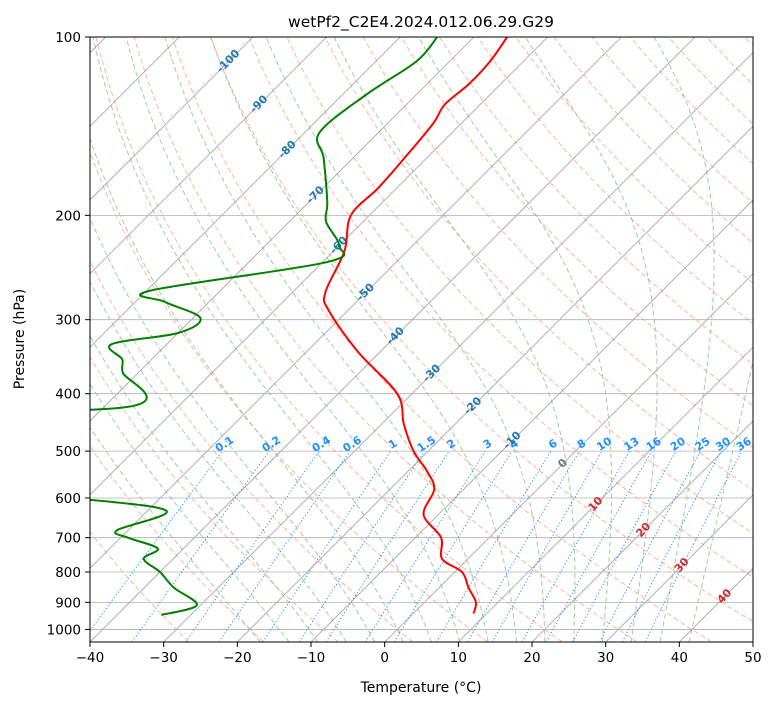  Describe the element at coordinates (271, 444) in the screenshot. I see `mixing-ratio-label: 0.2` at that location.